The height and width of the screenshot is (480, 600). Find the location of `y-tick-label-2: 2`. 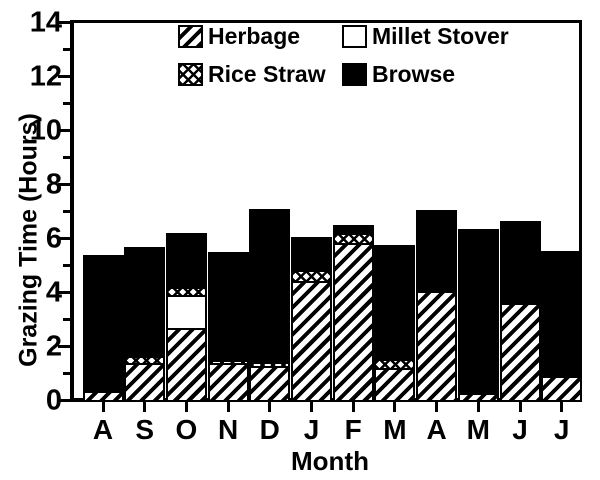

y-tick-label-2: 2 is located at coordinates (53, 346).